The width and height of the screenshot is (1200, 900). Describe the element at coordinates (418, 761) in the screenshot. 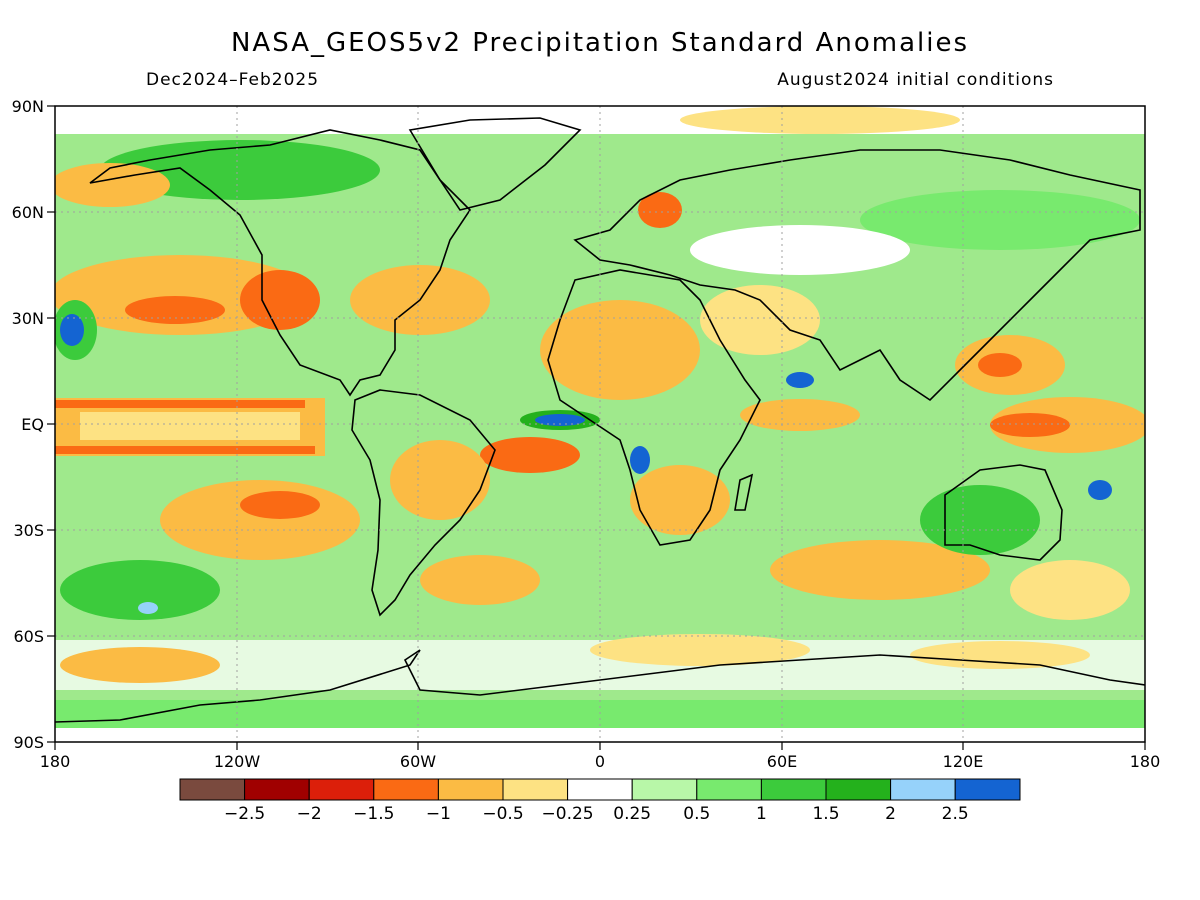

I see `lon-label-60w: 60W` at that location.